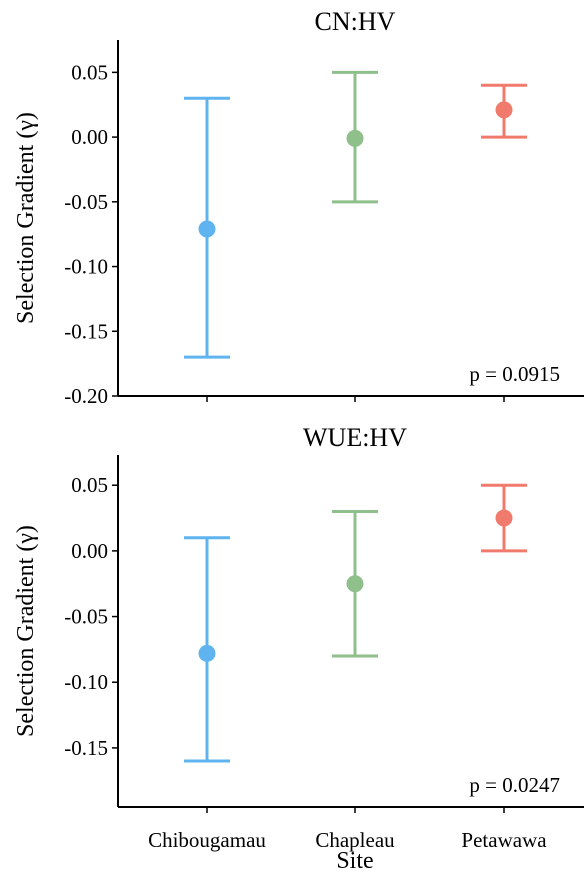 Image resolution: width=584 pixels, height=879 pixels. Describe the element at coordinates (514, 785) in the screenshot. I see `p-value-annotation: p = 0.0247` at that location.